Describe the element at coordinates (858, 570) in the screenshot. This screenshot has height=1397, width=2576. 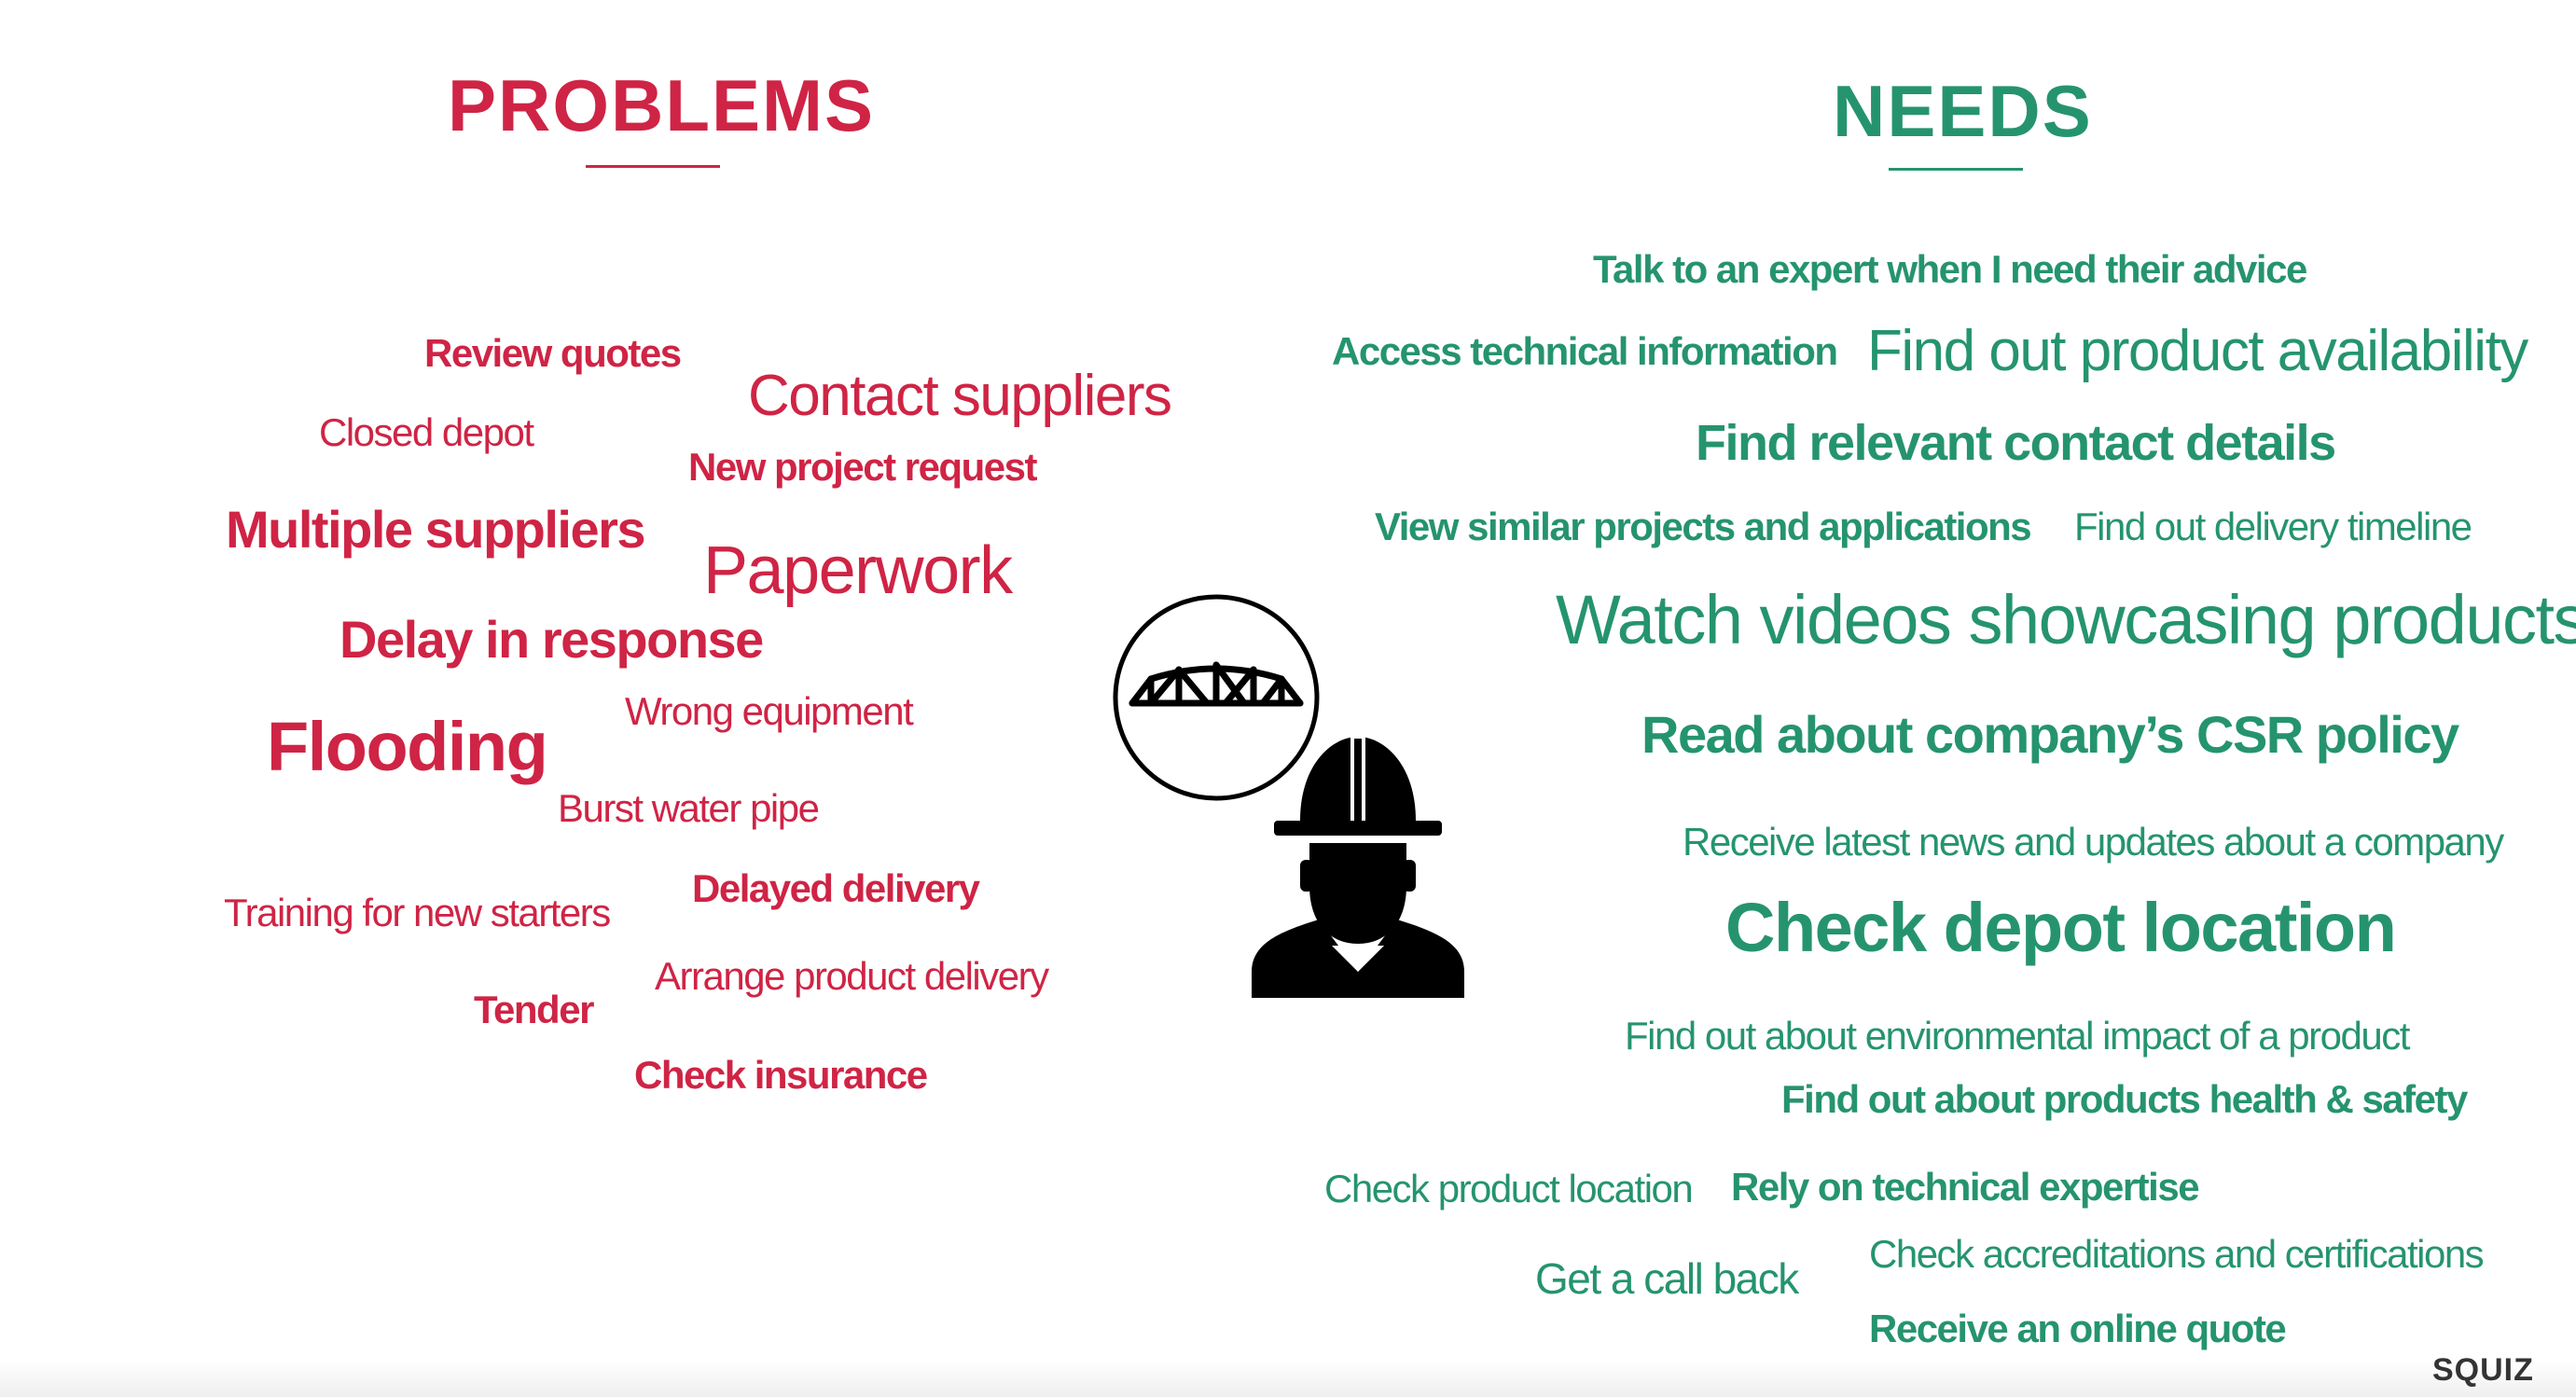
I see `problem-paperwork: Paperwork` at that location.